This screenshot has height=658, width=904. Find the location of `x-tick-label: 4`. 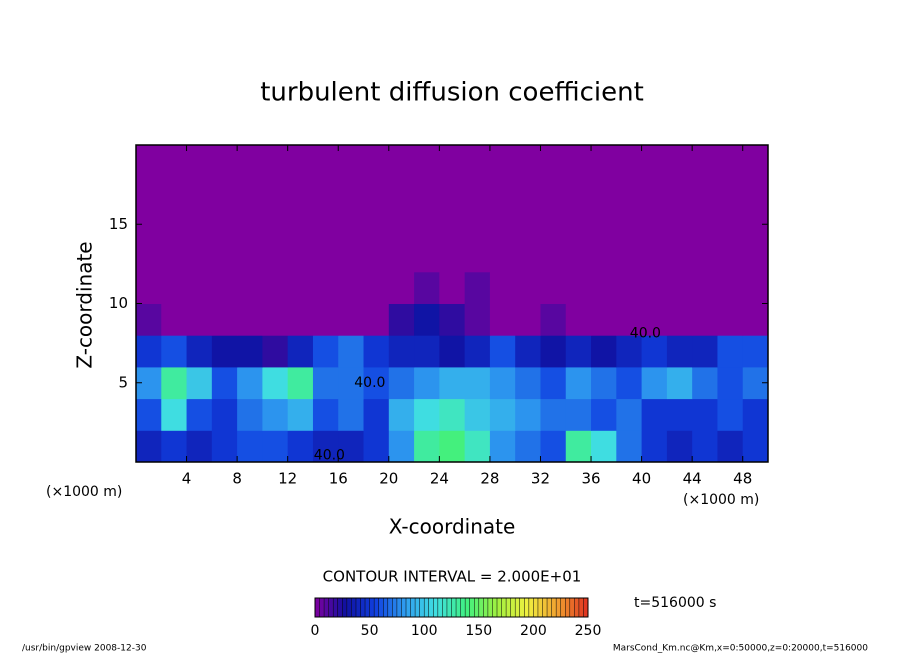

x-tick-label: 4 is located at coordinates (187, 479).